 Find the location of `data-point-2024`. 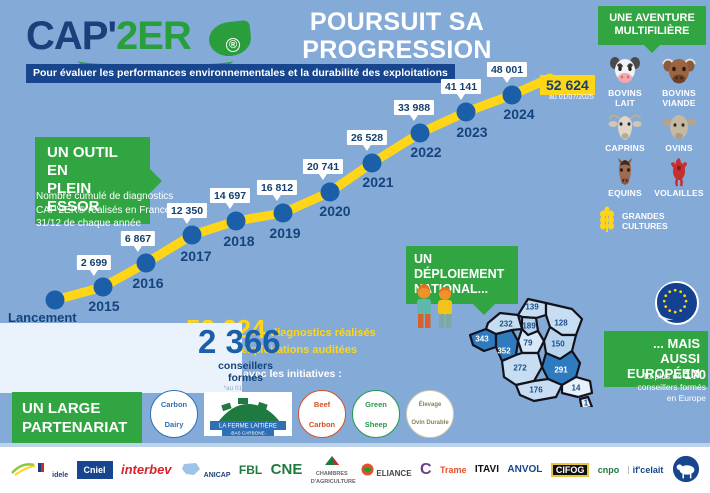

data-point-2024 is located at coordinates (512, 95).